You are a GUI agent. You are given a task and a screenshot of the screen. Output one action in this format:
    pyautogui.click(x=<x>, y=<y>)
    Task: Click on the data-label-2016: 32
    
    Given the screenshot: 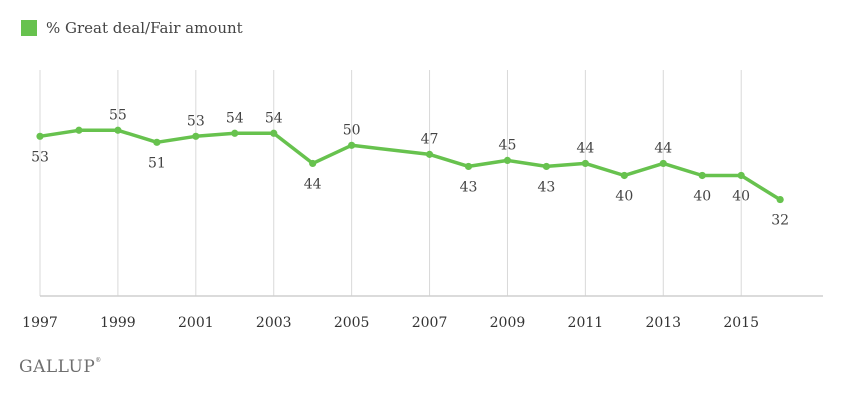 What is the action you would take?
    pyautogui.click(x=780, y=221)
    